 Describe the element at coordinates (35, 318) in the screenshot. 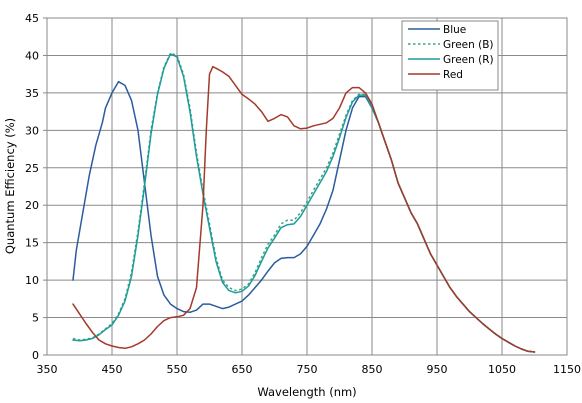

I see `y-tick-label: 5` at that location.